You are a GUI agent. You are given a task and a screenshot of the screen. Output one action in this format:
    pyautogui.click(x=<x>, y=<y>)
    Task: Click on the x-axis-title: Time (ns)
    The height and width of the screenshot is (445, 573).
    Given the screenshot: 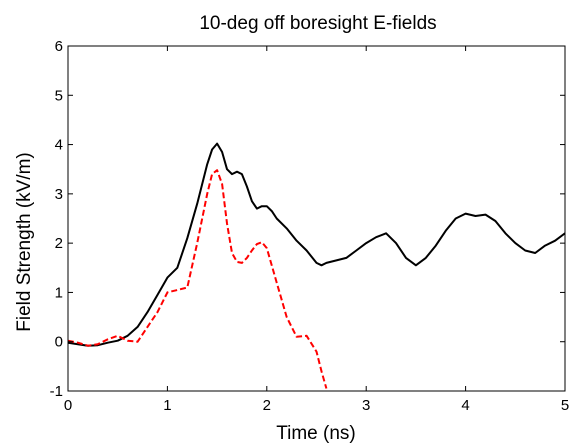 What is the action you would take?
    pyautogui.click(x=316, y=433)
    